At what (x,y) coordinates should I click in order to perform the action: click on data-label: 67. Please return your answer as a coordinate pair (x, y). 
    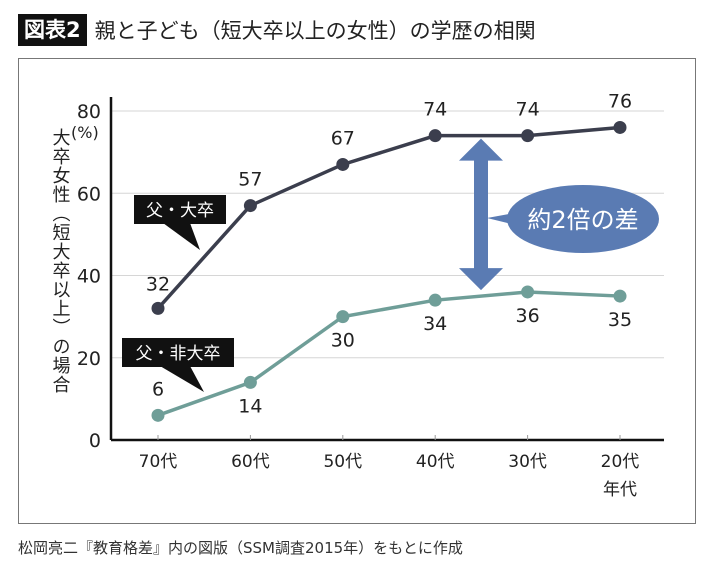
    Looking at the image, I should click on (343, 138).